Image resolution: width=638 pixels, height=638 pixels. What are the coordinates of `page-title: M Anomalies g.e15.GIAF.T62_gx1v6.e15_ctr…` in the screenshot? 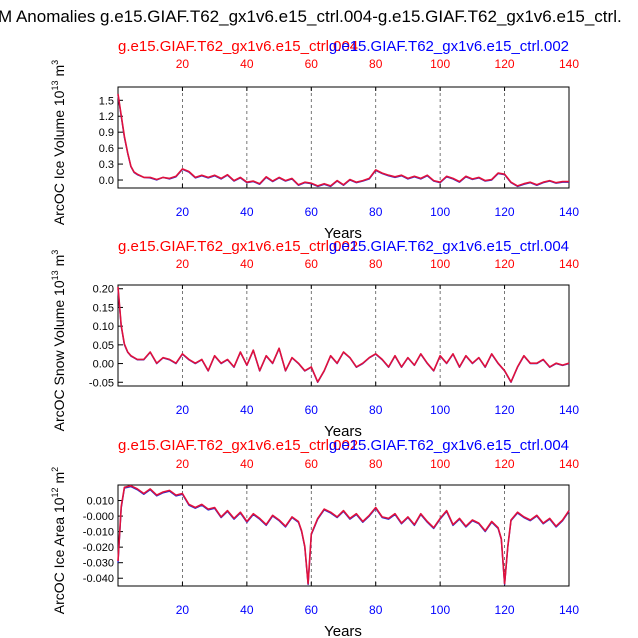 It's located at (311, 16).